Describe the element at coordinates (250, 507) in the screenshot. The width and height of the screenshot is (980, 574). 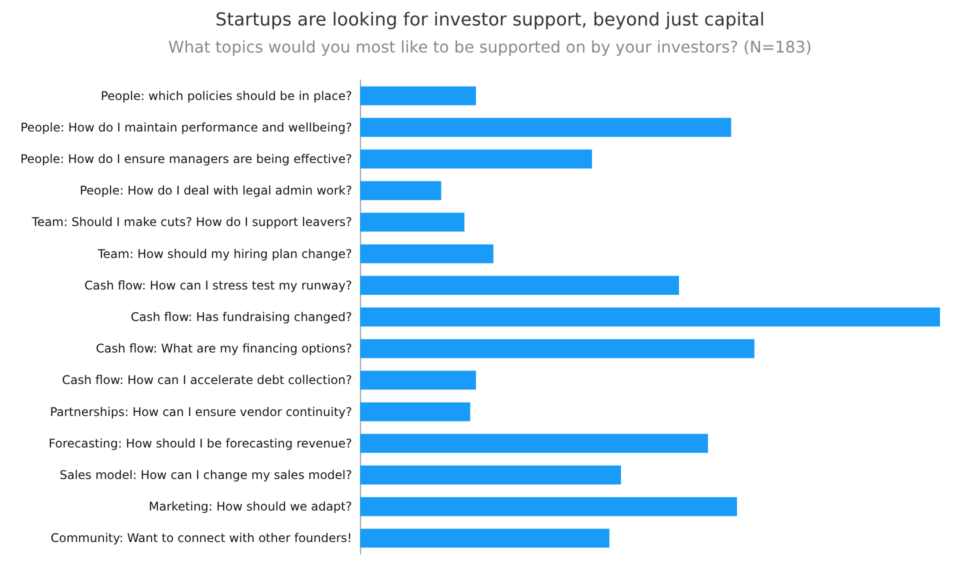
I see `y-tick-label: Marketing: How should we adapt?` at that location.